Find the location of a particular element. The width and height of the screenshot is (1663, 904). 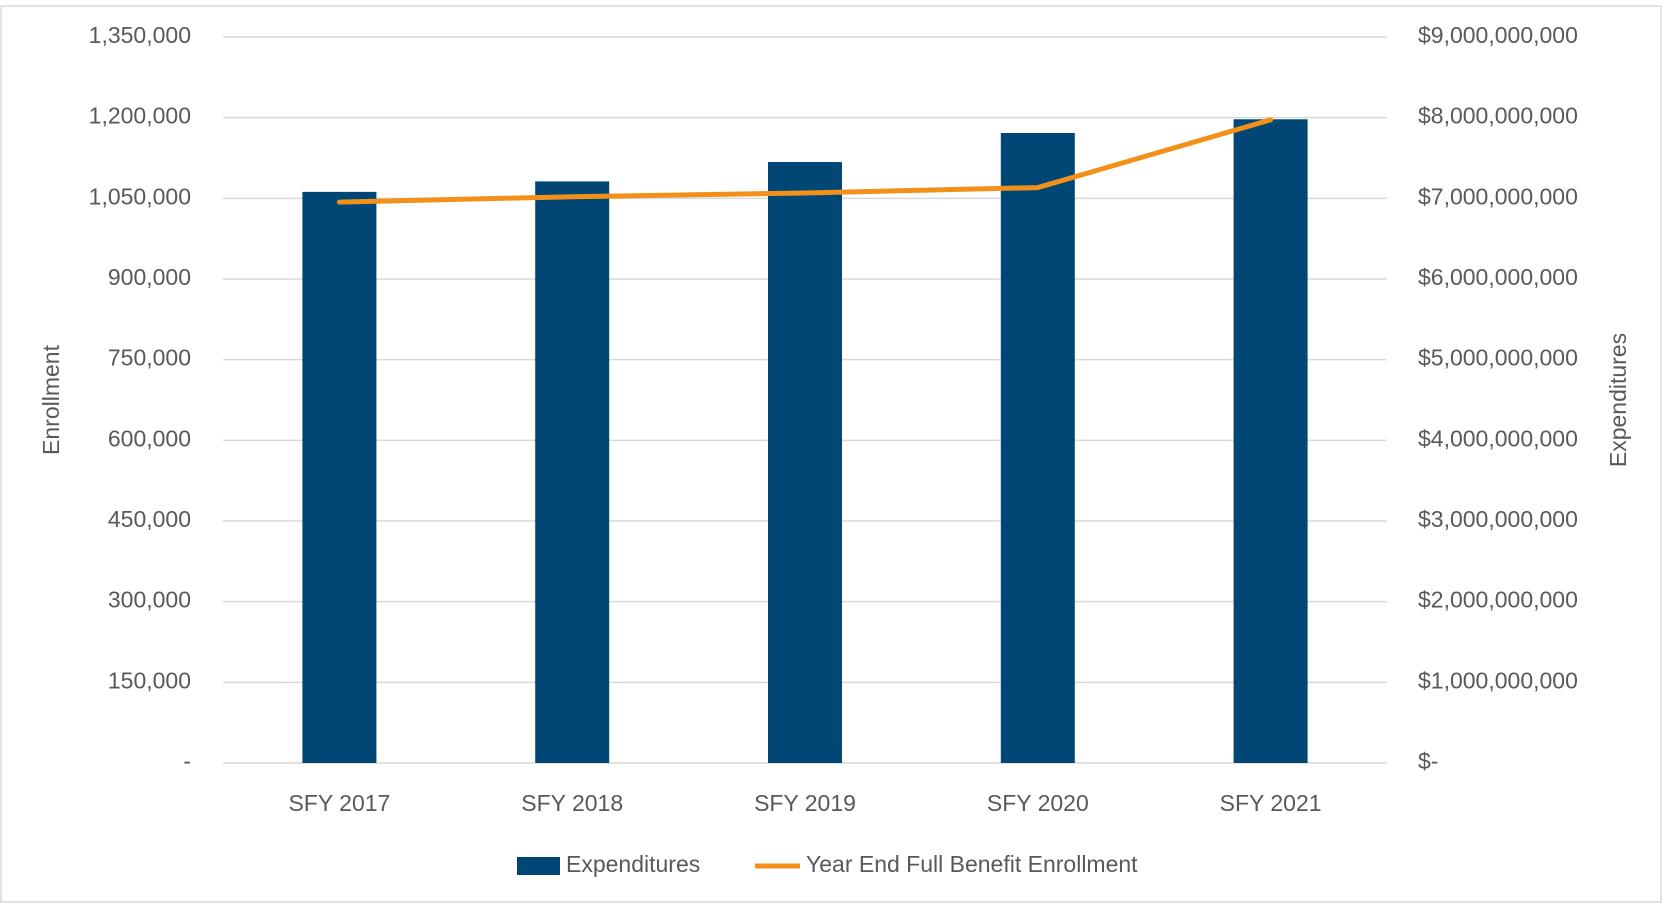

y2-tick-label: $4,000,000,000 is located at coordinates (1498, 438).